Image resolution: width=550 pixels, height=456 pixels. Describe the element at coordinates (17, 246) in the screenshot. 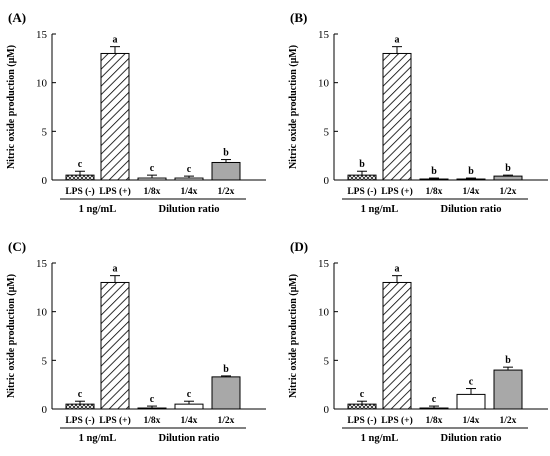

I see `panel-label: (C)` at that location.